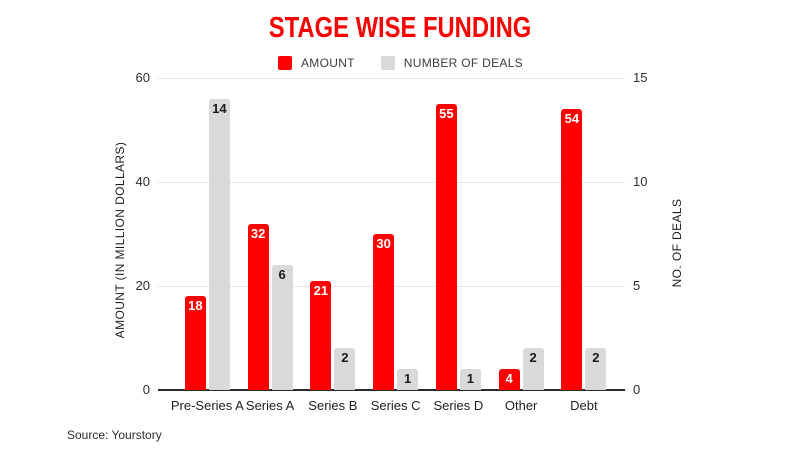 The image size is (800, 450). I want to click on right-axis-tick: 15, so click(640, 77).